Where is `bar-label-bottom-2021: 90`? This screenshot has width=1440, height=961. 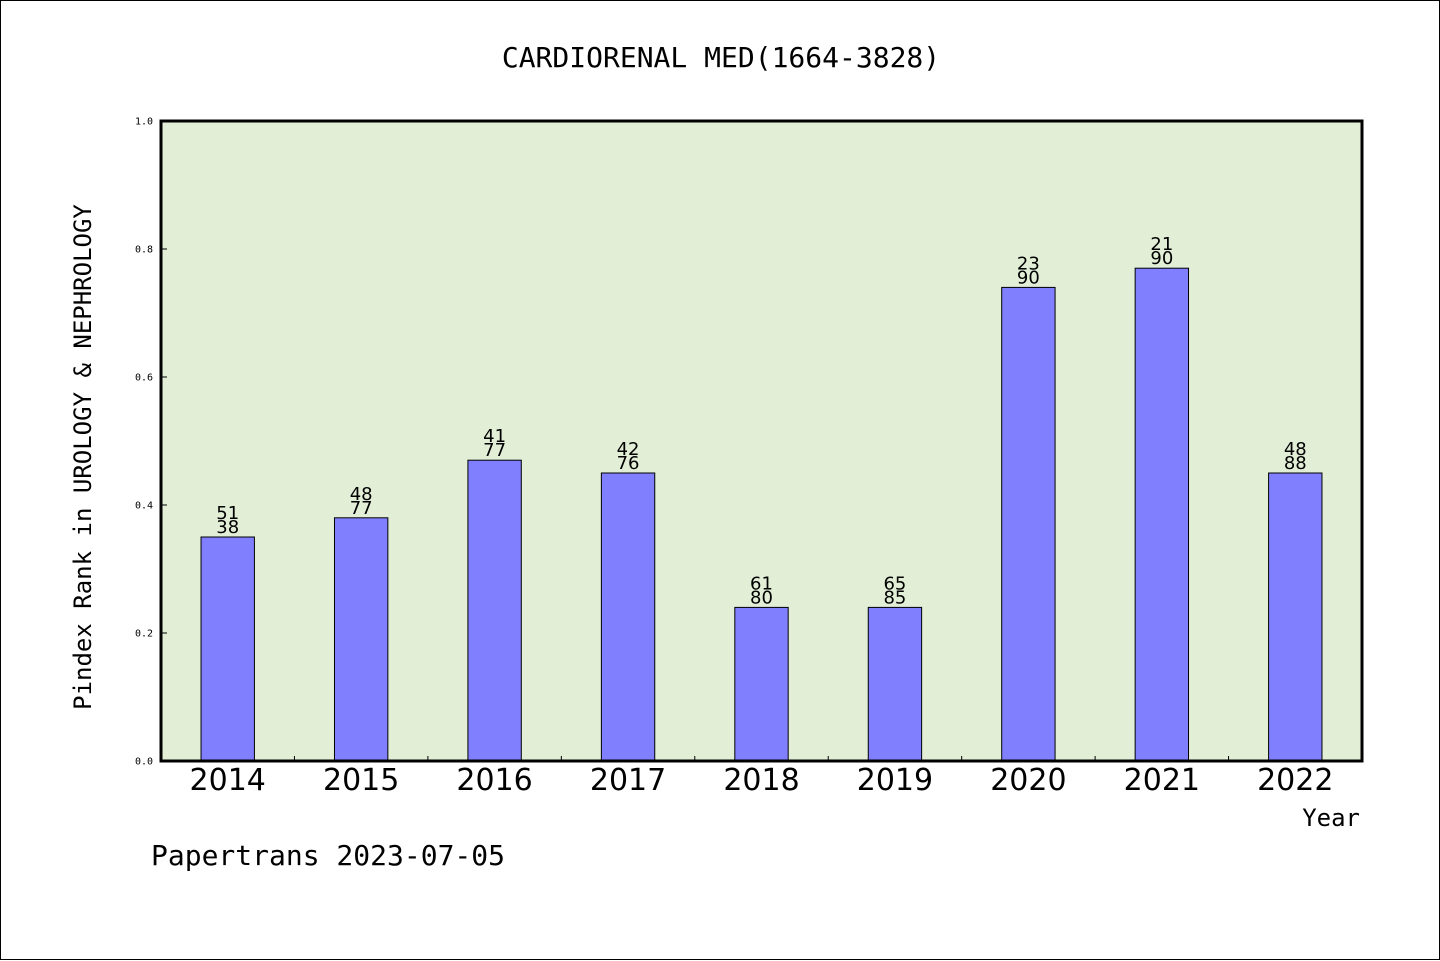 bar-label-bottom-2021: 90 is located at coordinates (1161, 258).